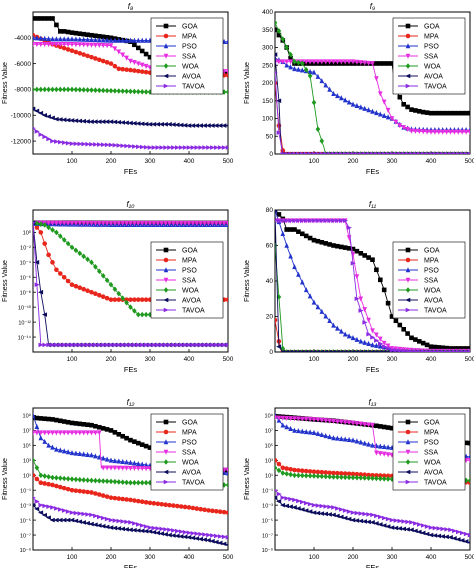 This screenshot has width=474, height=568. Describe the element at coordinates (187, 56) in the screenshot. I see `legend: GOA MPA PSO SSA WOA AVOA TAVOA` at that location.